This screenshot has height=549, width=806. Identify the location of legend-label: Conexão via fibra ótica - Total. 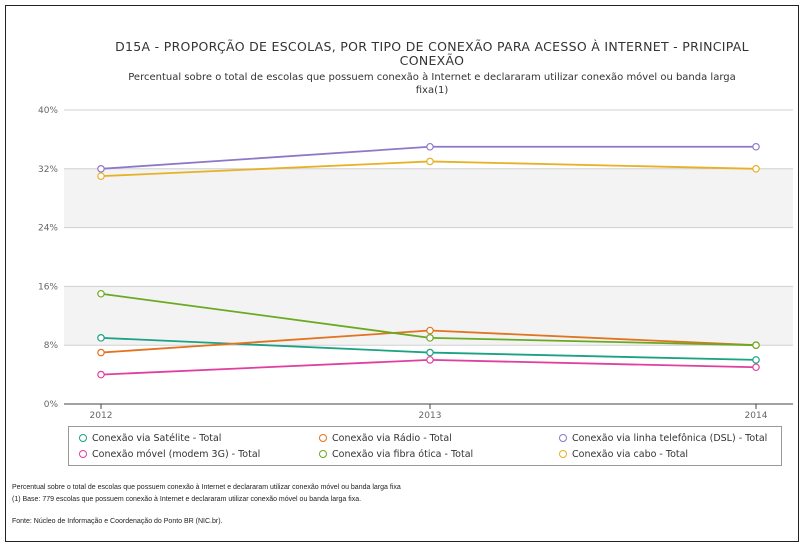
(403, 454).